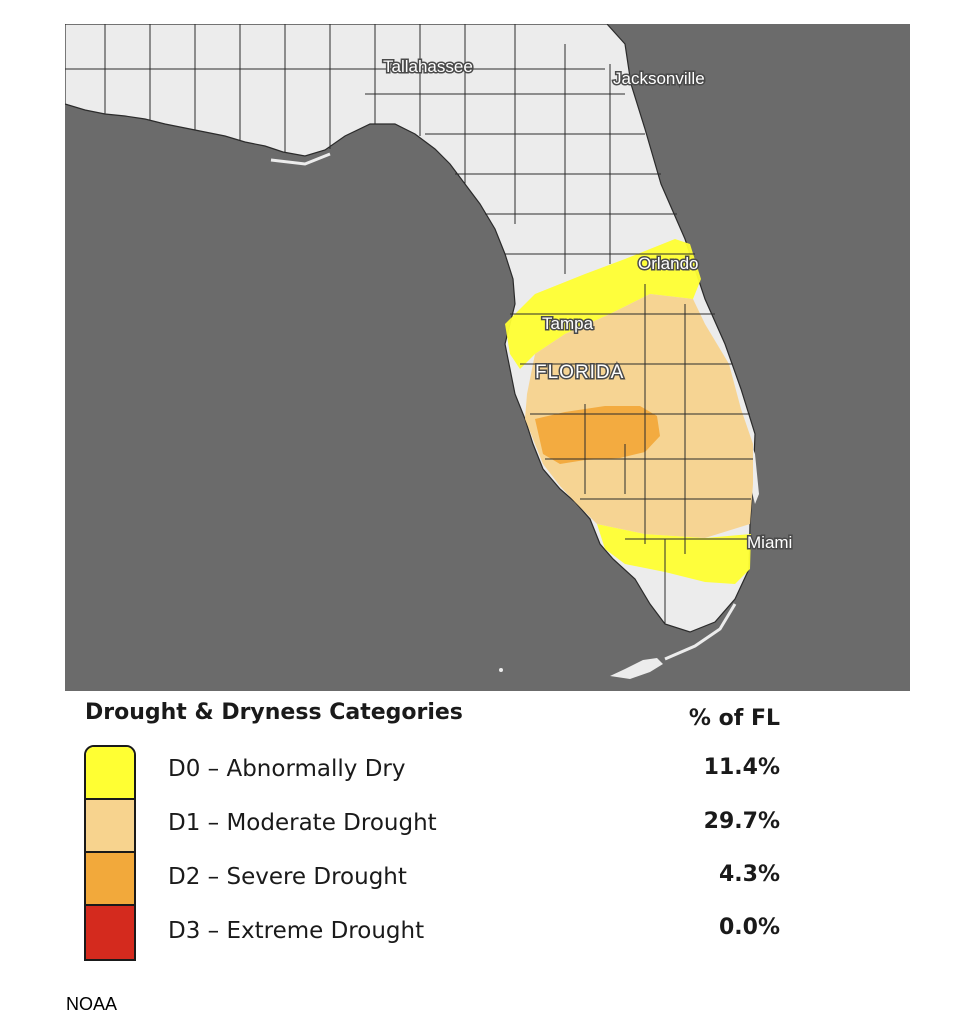  Describe the element at coordinates (568, 323) in the screenshot. I see `city-label-tampa: Tampa` at that location.